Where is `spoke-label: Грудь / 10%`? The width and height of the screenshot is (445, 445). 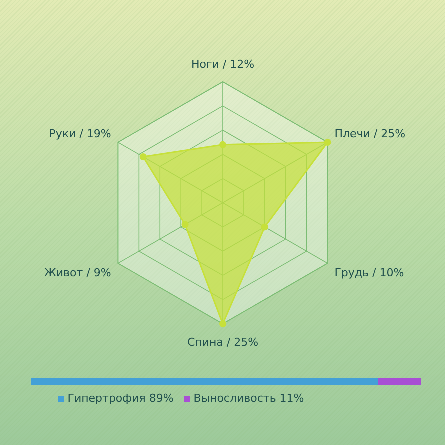
spoke-label: Грудь / 10% is located at coordinates (369, 273).